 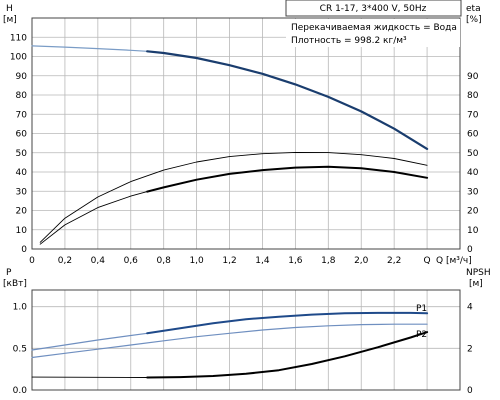 I want to click on y-left-tick-label: 30, so click(x=22, y=192).